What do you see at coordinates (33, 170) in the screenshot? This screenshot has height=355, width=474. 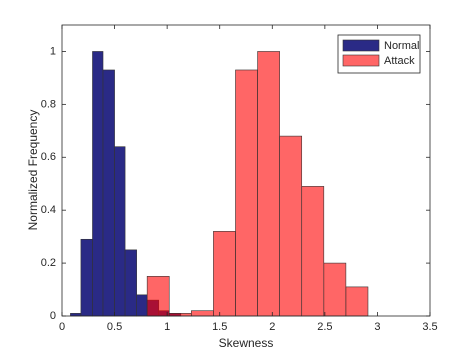 I see `y-axis-label: Normalized Frequency` at bounding box center [33, 170].